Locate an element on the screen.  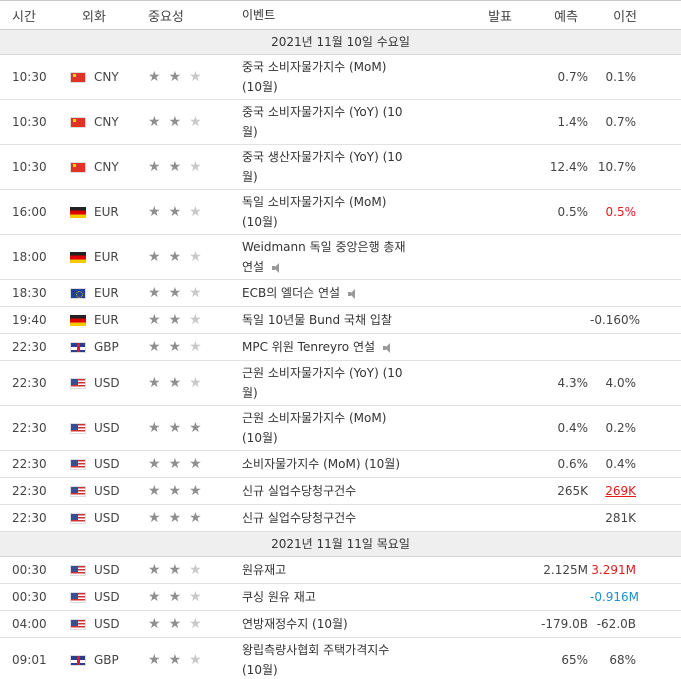
event-name-text: 근원 소비자물가지수 (MoM) is located at coordinates (314, 418).